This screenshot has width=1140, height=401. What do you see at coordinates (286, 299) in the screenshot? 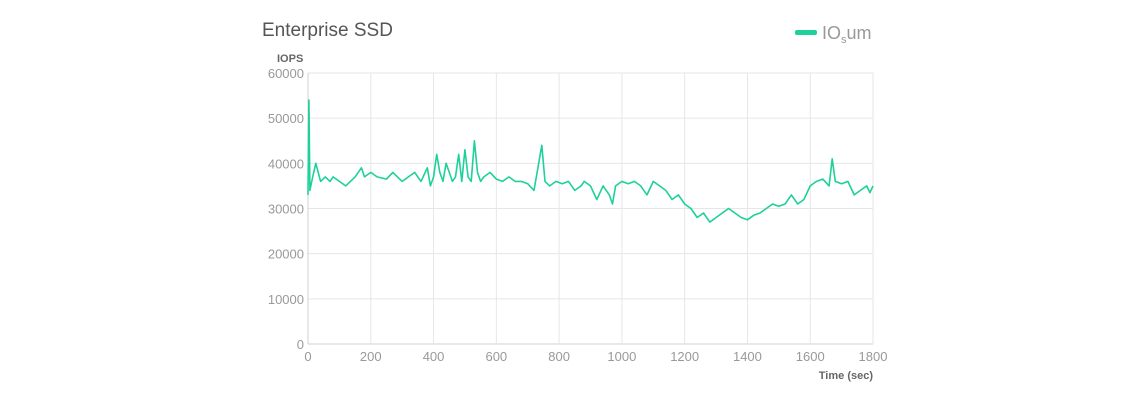
I see `y-tick-label: 10000` at bounding box center [286, 299].